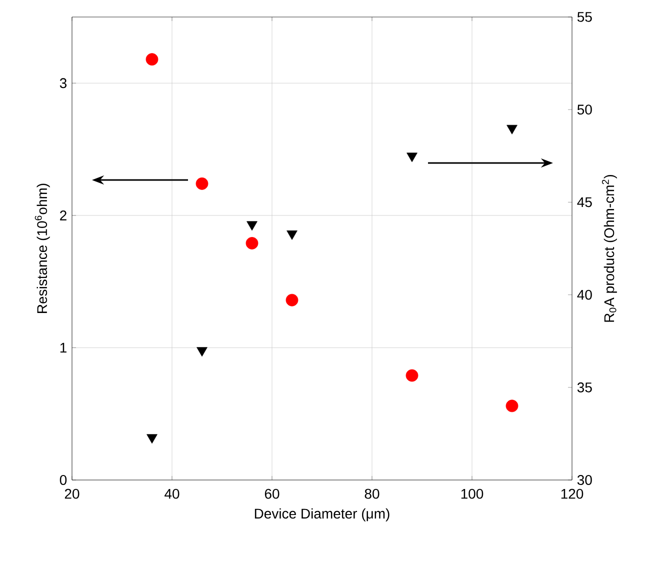  Describe the element at coordinates (472, 493) in the screenshot. I see `x-tick-label: 100` at that location.